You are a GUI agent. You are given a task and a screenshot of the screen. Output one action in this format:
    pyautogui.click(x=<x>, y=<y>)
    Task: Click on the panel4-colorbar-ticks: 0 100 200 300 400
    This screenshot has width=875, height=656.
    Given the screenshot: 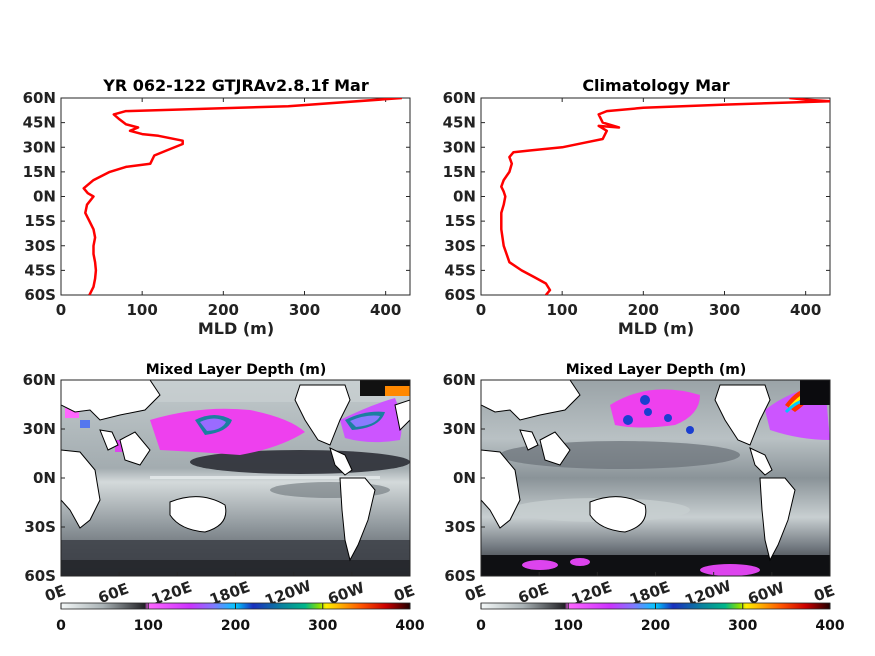 What is the action you would take?
    pyautogui.click(x=660, y=618)
    